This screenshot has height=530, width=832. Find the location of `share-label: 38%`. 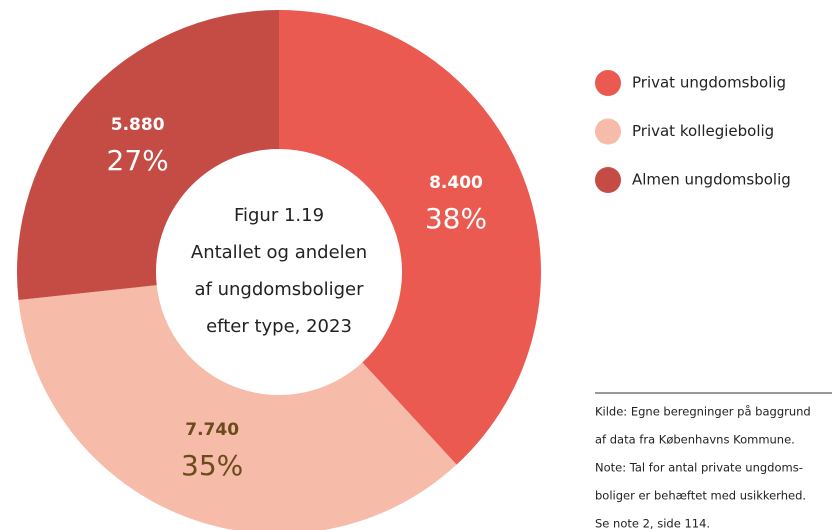

share-label: 38% is located at coordinates (456, 218).